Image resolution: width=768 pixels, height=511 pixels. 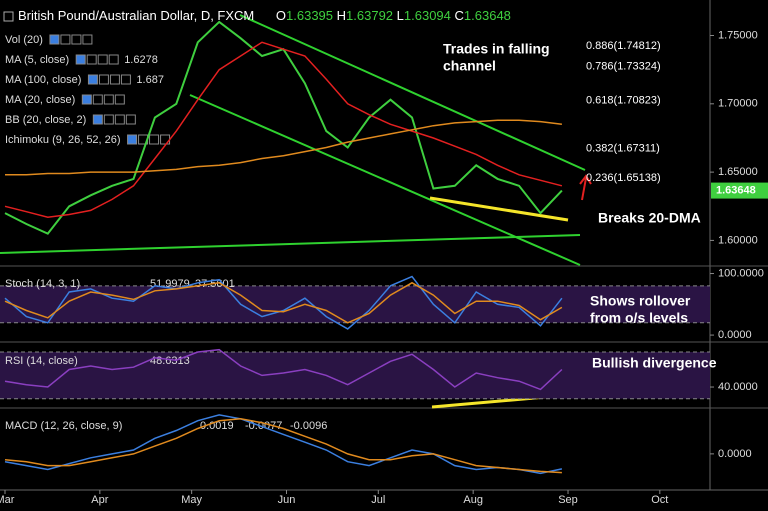 What do you see at coordinates (7, 500) in the screenshot?
I see `x-tick-label: Mar` at bounding box center [7, 500].